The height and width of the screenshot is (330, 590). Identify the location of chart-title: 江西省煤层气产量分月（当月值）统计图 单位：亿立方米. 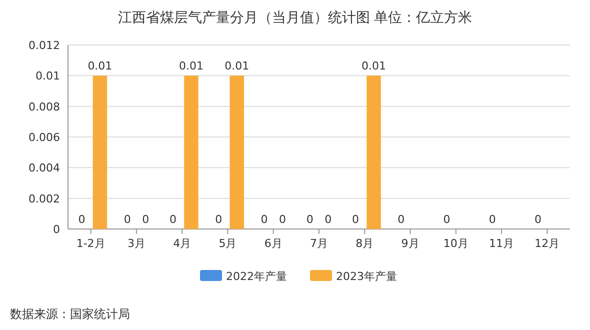
(295, 18).